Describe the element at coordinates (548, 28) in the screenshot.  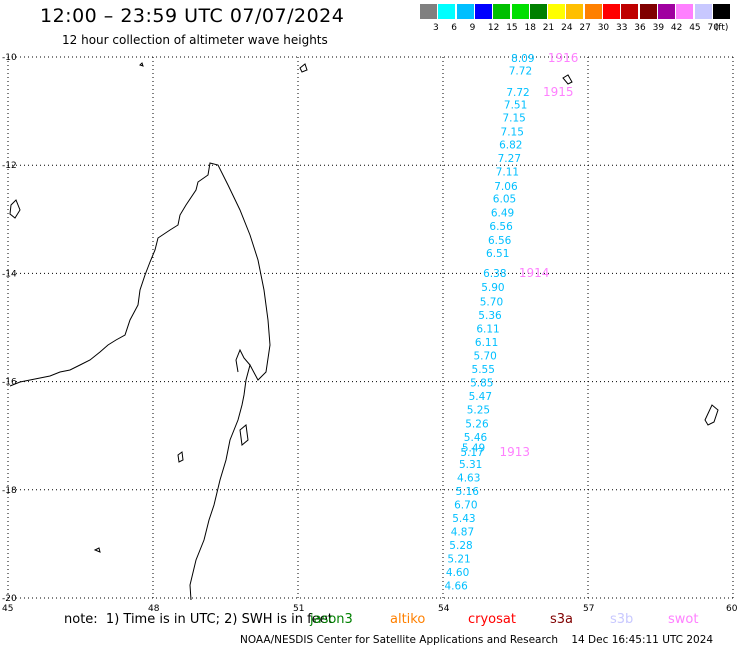
I see `legend-label: 21` at that location.